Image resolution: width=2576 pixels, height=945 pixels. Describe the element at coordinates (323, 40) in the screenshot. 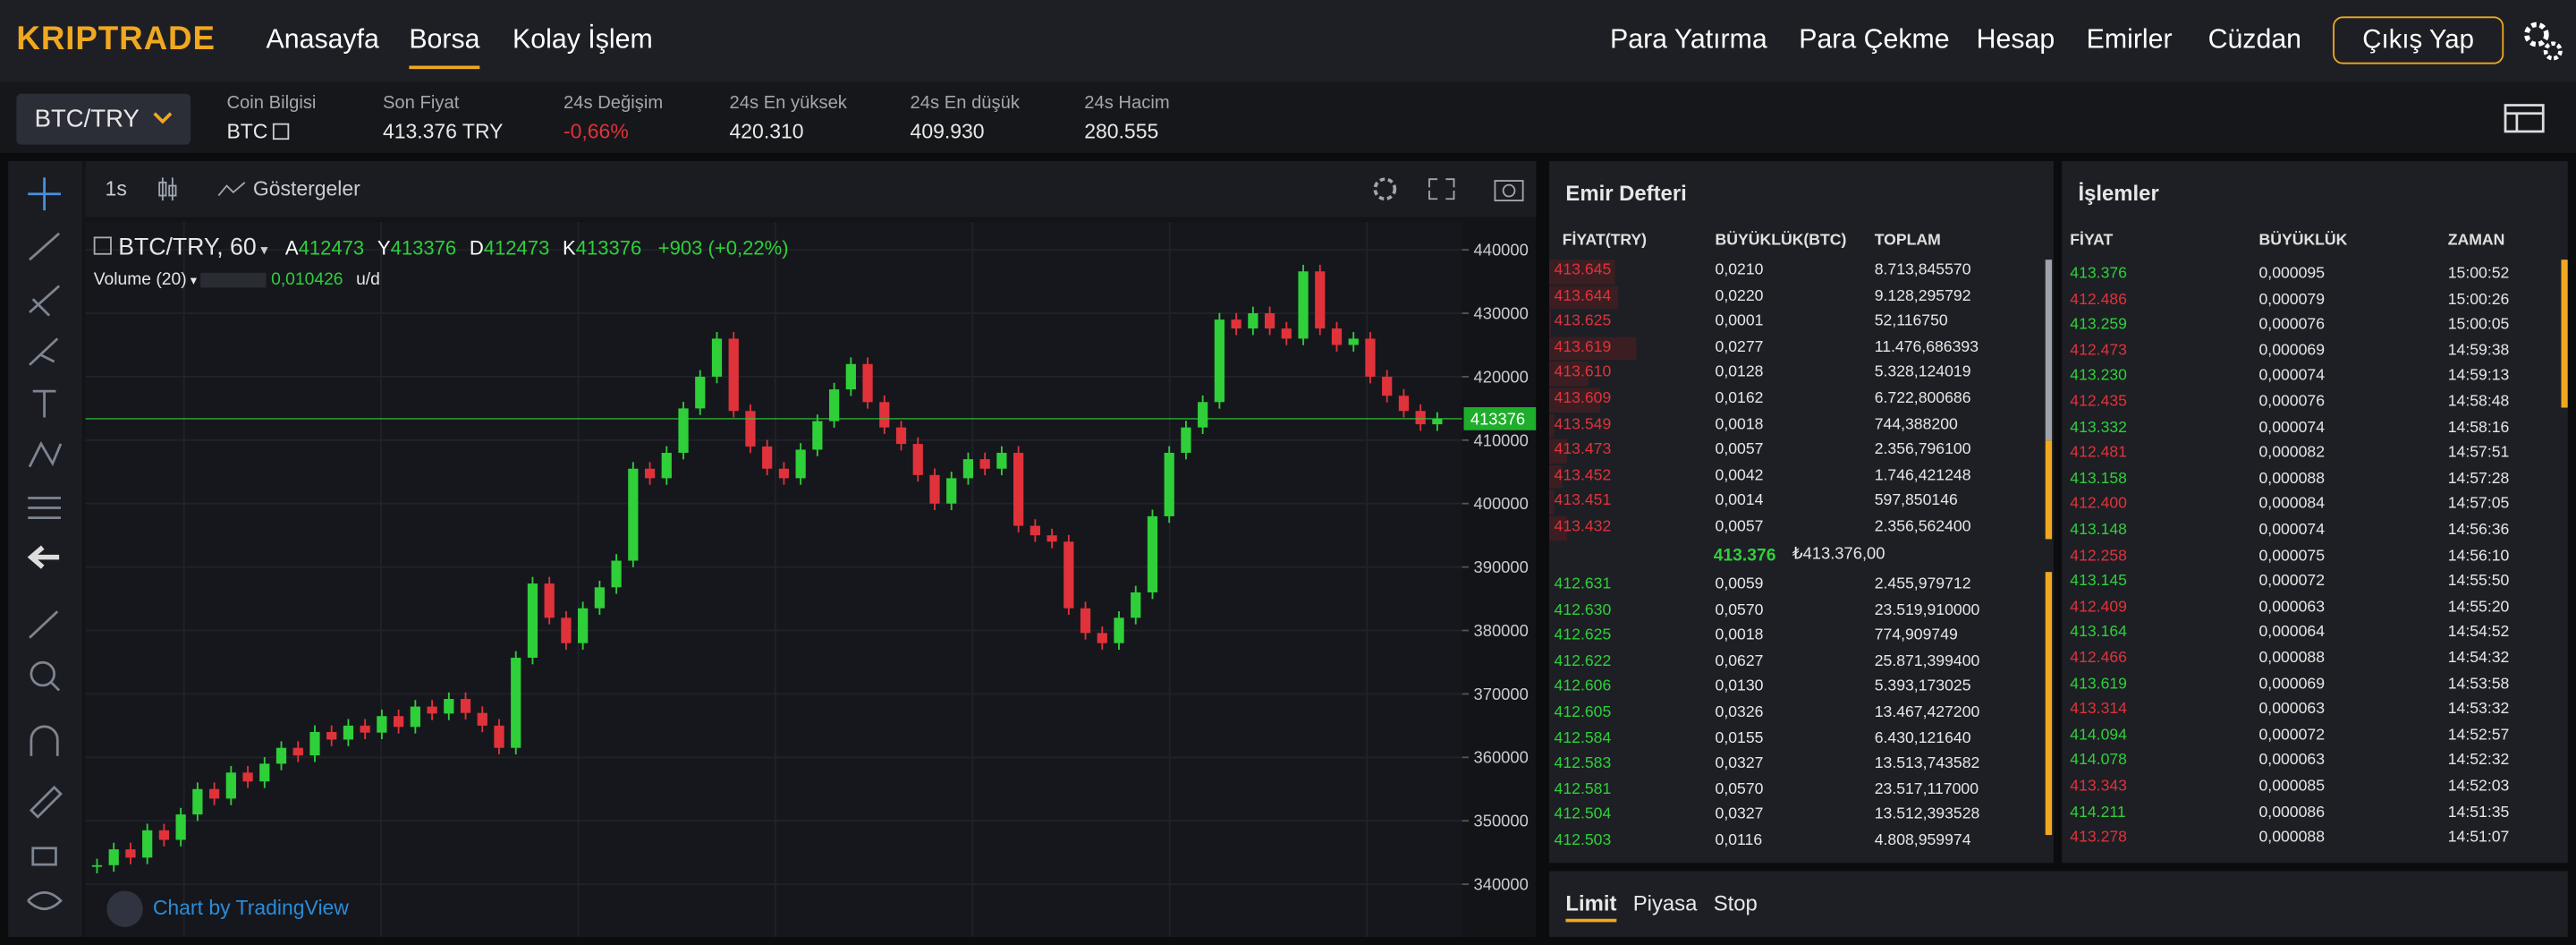

I see `nav-link: Anasayfa` at that location.